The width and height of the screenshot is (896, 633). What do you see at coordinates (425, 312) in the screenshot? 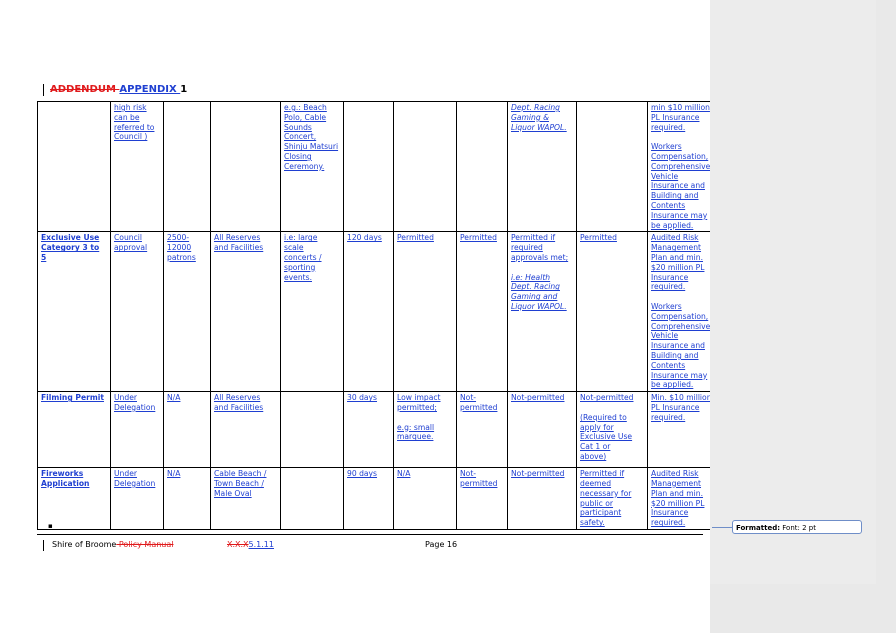
I see `cell-alcohol: Permitted` at bounding box center [425, 312].